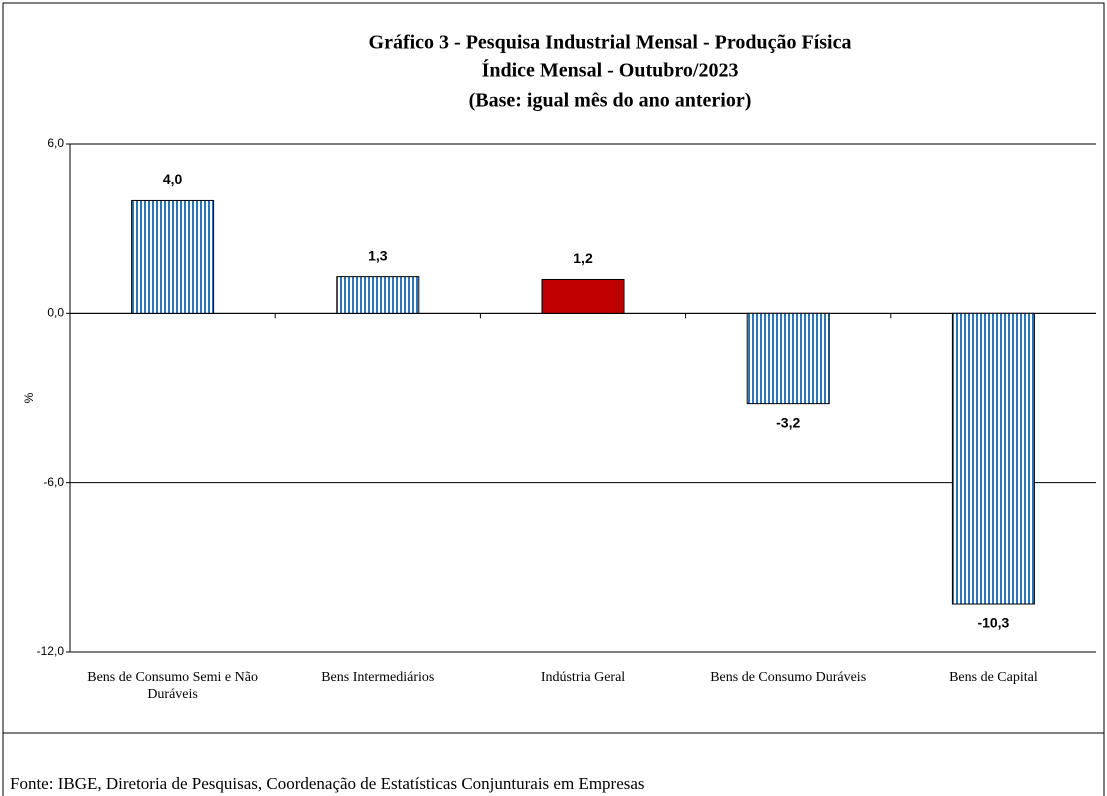 This screenshot has width=1107, height=796. Describe the element at coordinates (610, 101) in the screenshot. I see `chart-subtitle: (Base: igual mês do ano anterior)` at that location.